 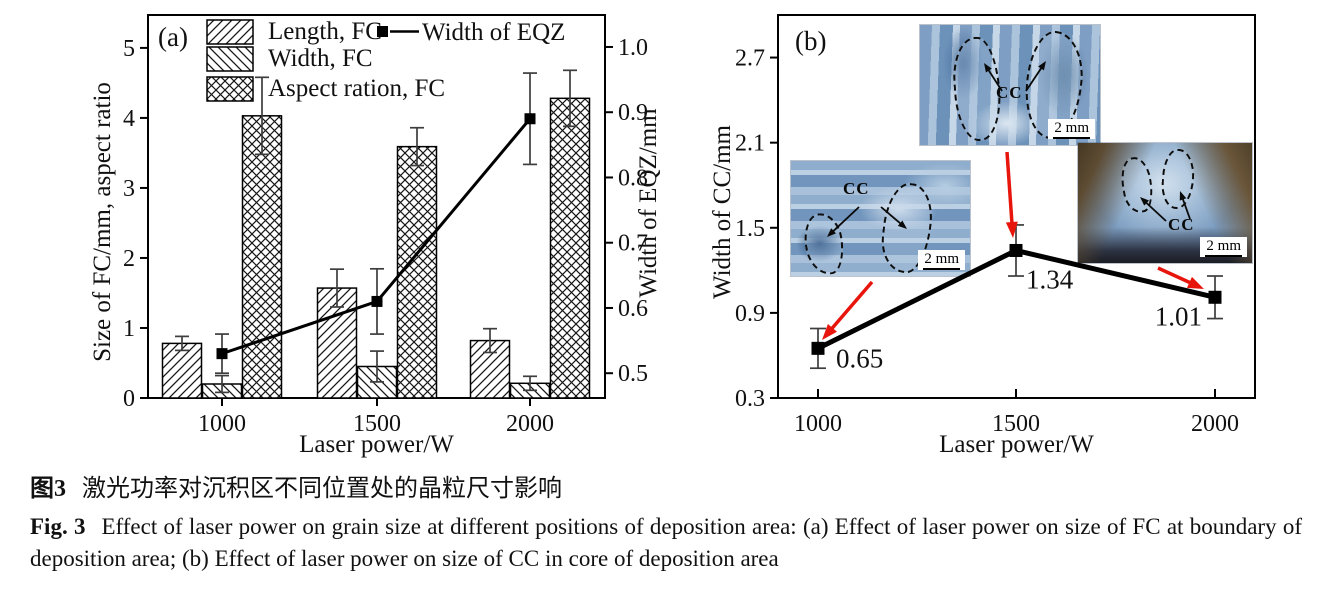 What do you see at coordinates (182, 370) in the screenshot?
I see `bar-diag-up` at bounding box center [182, 370].